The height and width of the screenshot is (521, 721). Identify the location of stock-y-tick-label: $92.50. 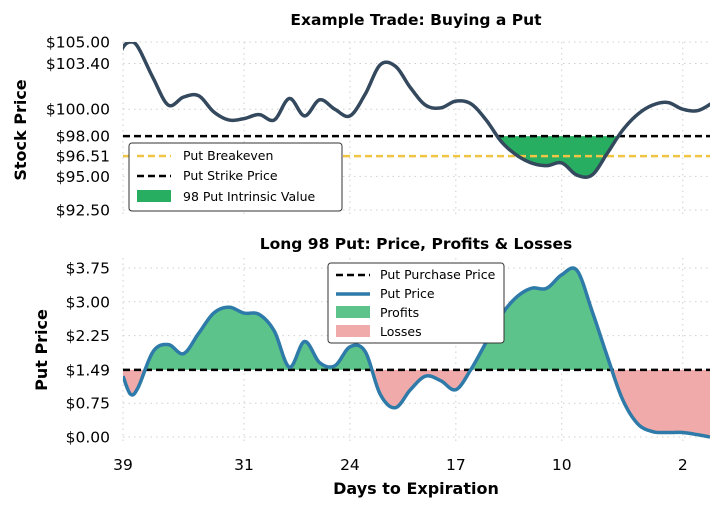
(83, 211).